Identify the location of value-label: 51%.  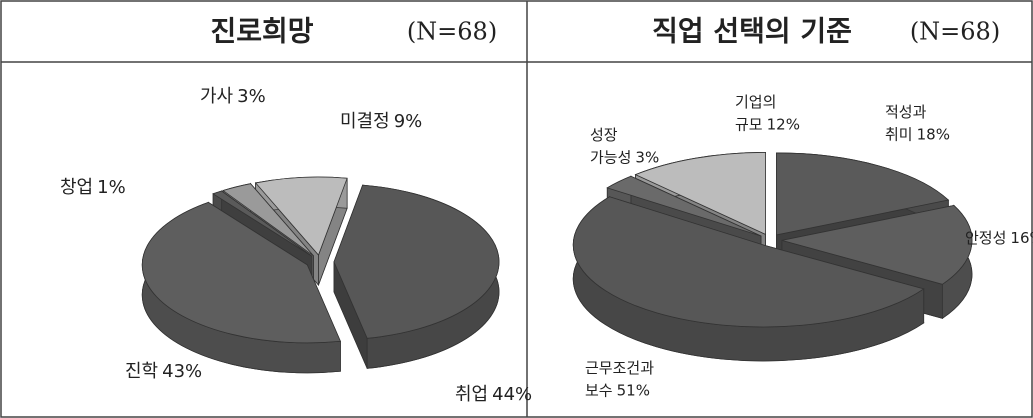
(633, 390).